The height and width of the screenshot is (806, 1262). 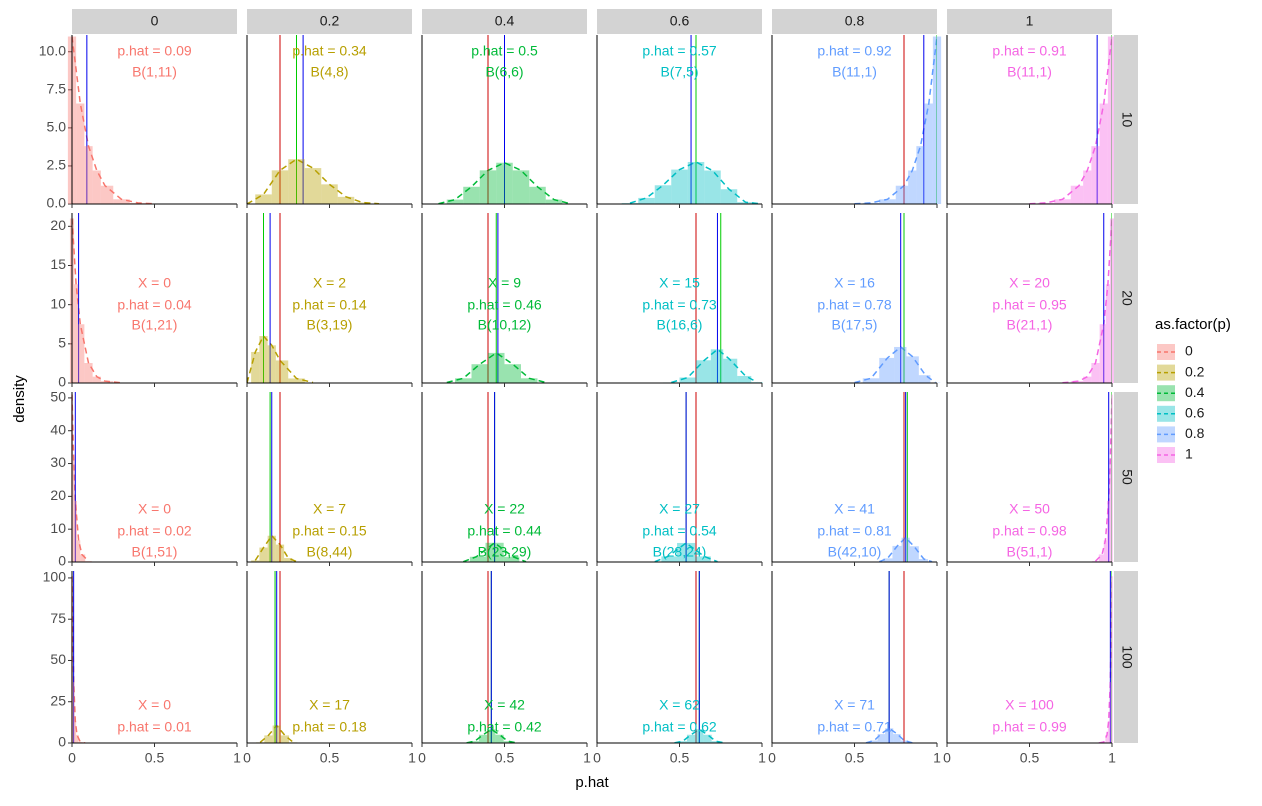 What do you see at coordinates (1030, 21) in the screenshot?
I see `column-strip-label: 1` at bounding box center [1030, 21].